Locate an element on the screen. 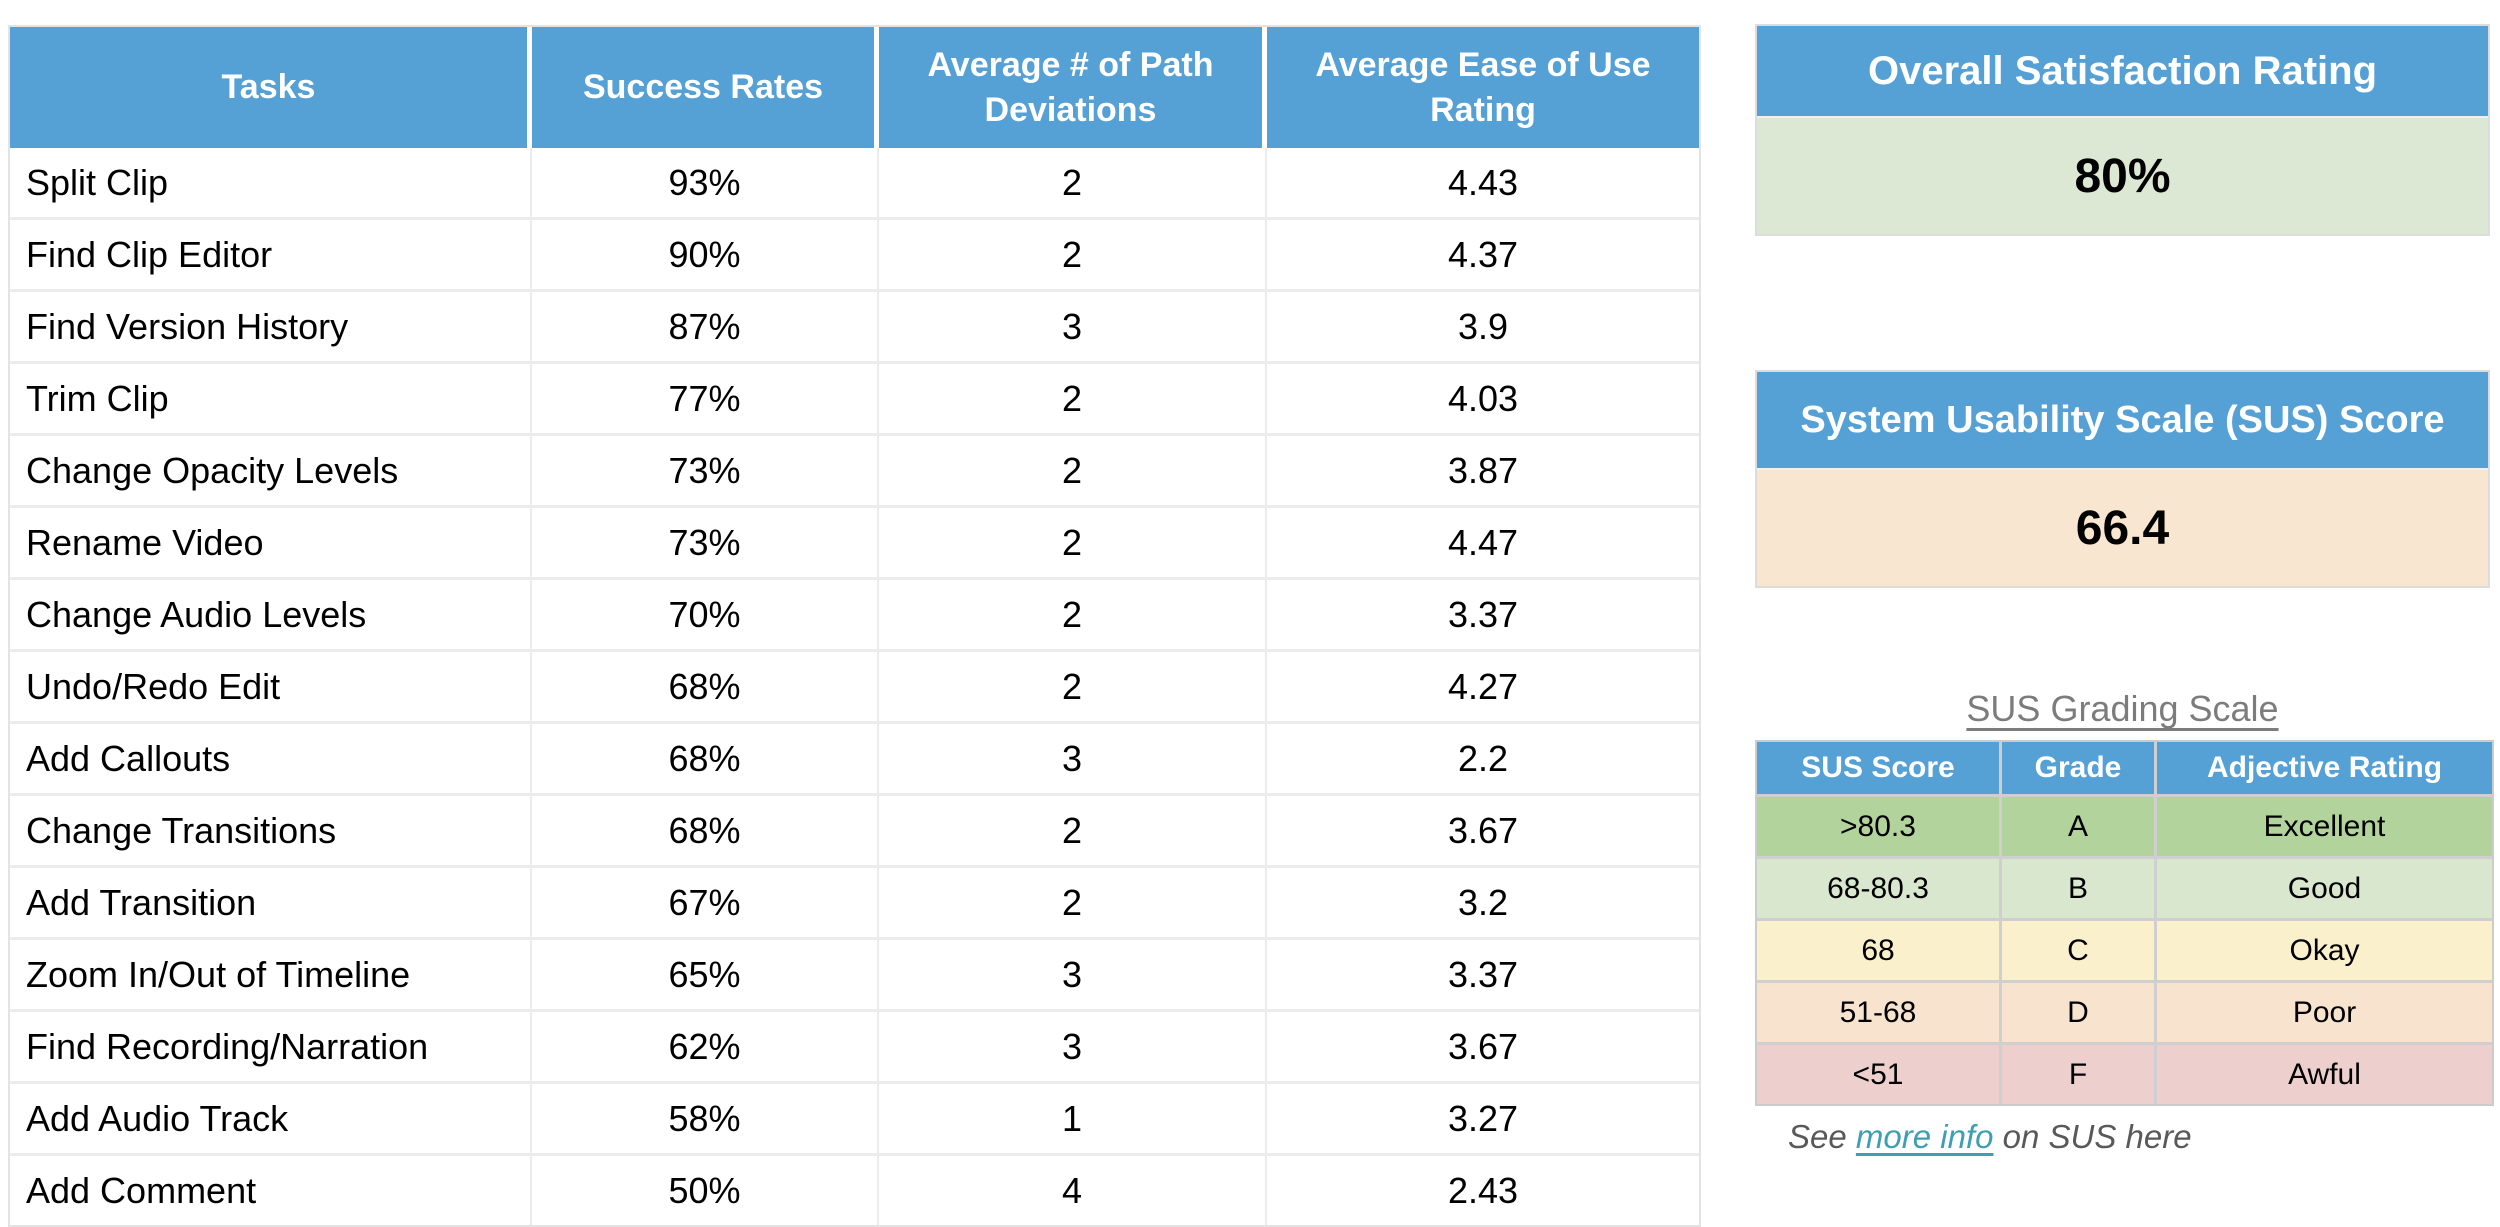  footnote-prefix: See is located at coordinates (1822, 1136).